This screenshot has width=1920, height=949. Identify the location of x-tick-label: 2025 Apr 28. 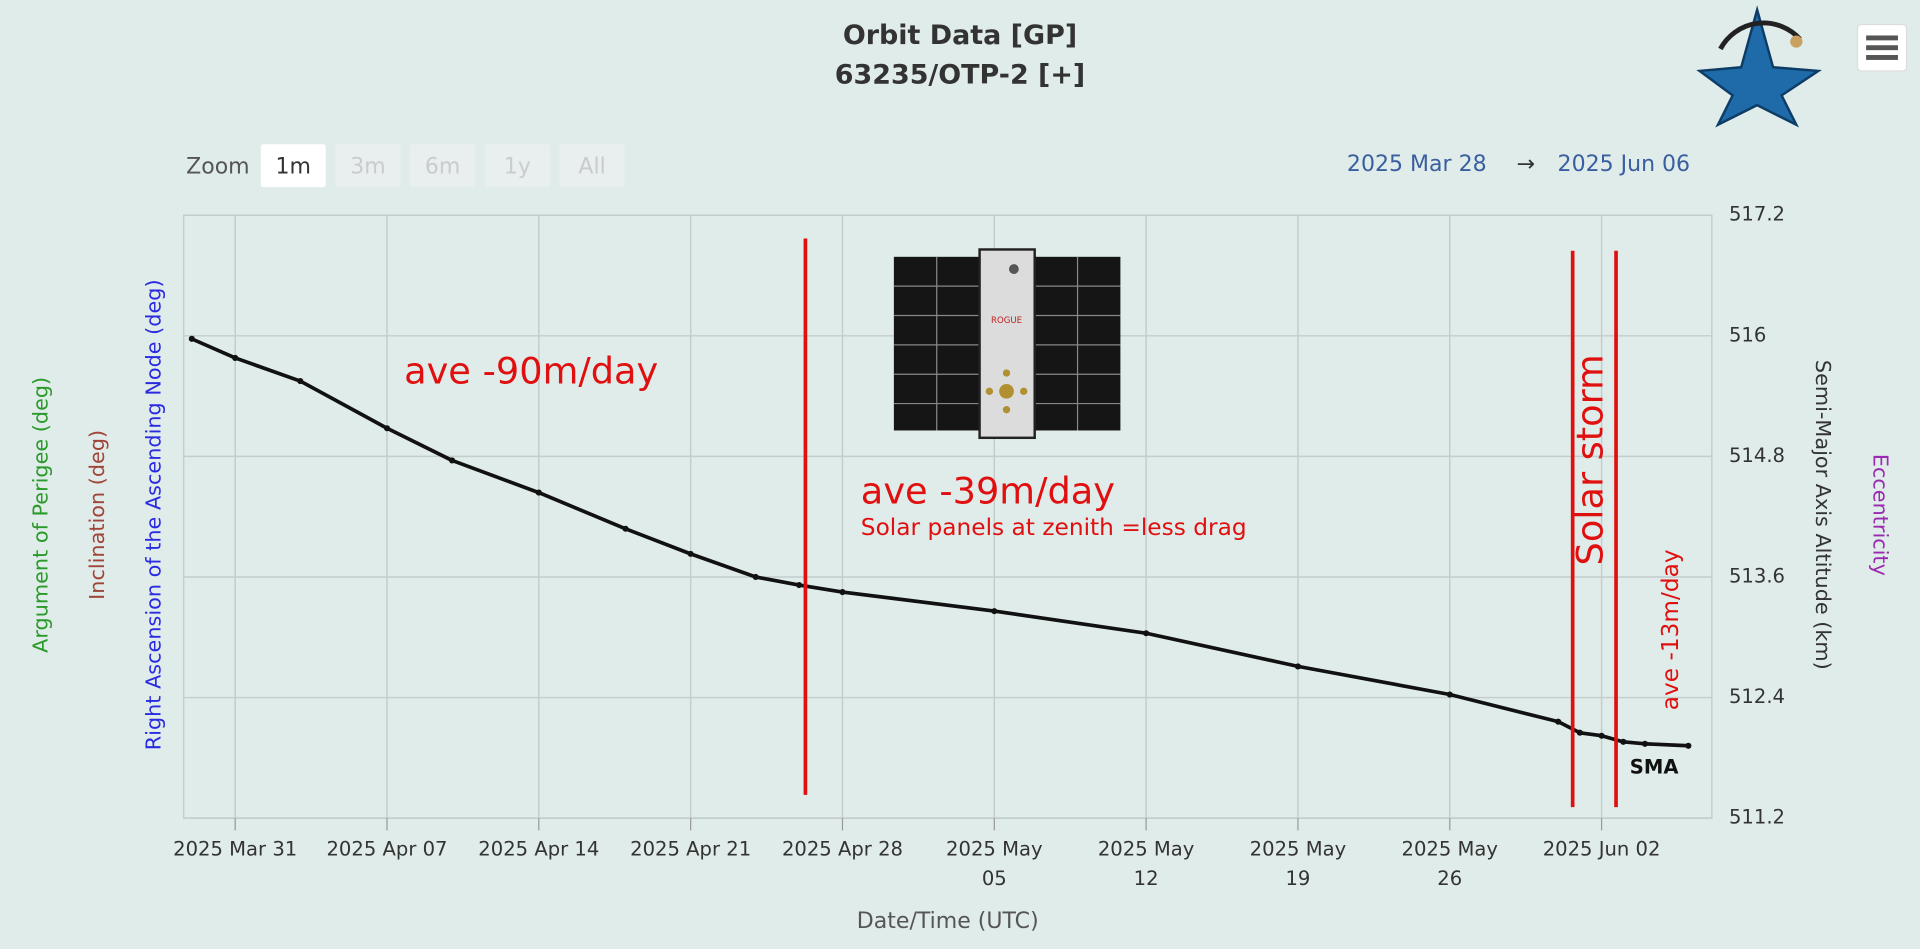
(842, 848).